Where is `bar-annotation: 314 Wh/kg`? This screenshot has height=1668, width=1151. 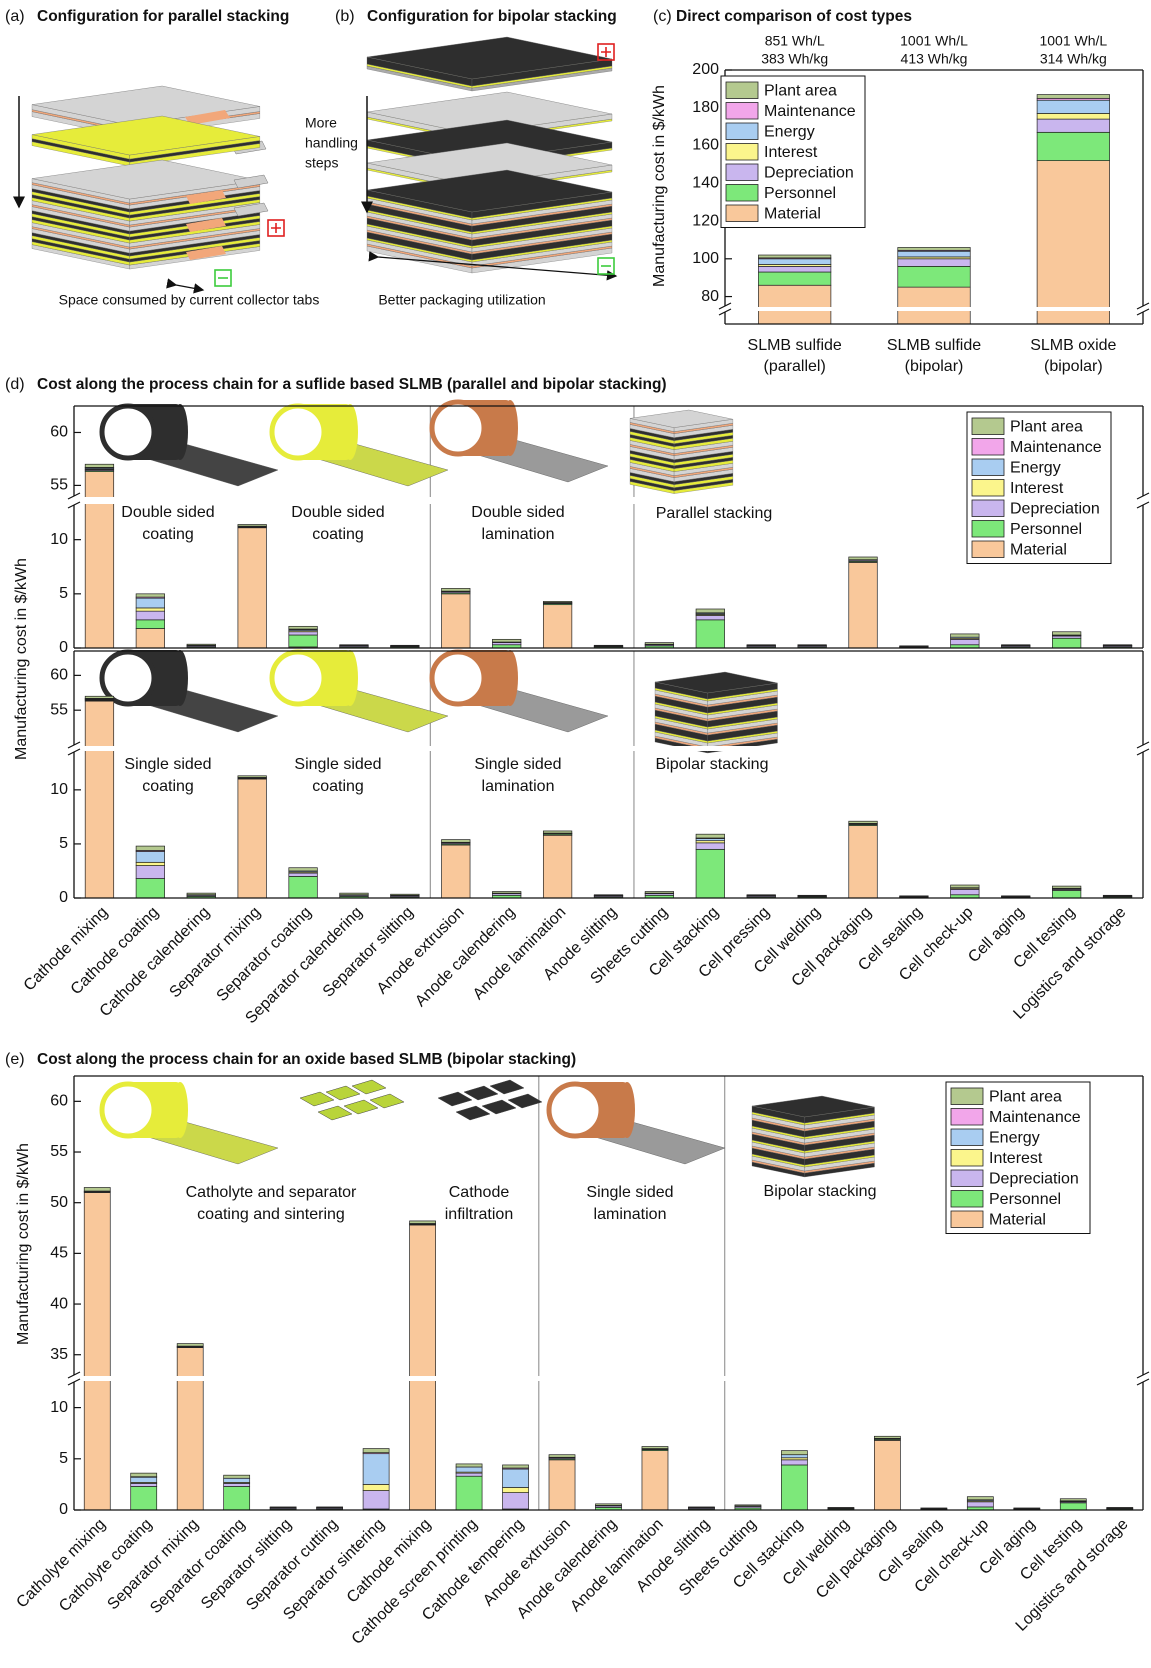
bar-annotation: 314 Wh/kg is located at coordinates (1073, 59).